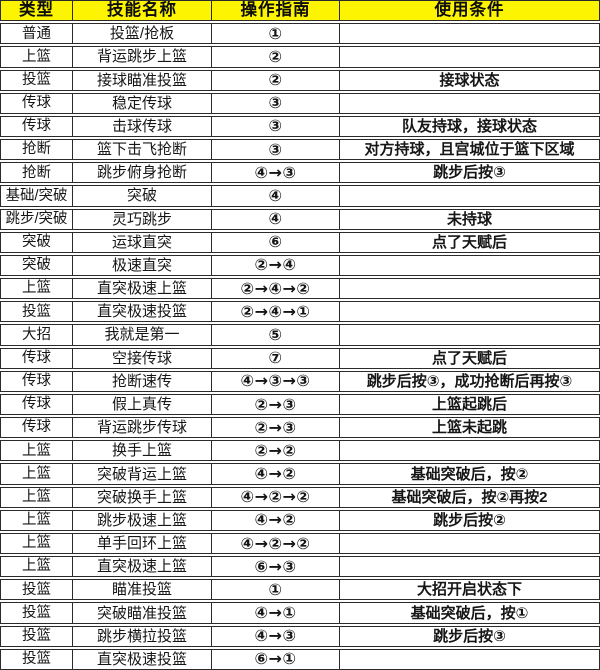 This screenshot has height=670, width=600. I want to click on skill-name-cell: 突破换手上篮, so click(142, 497).